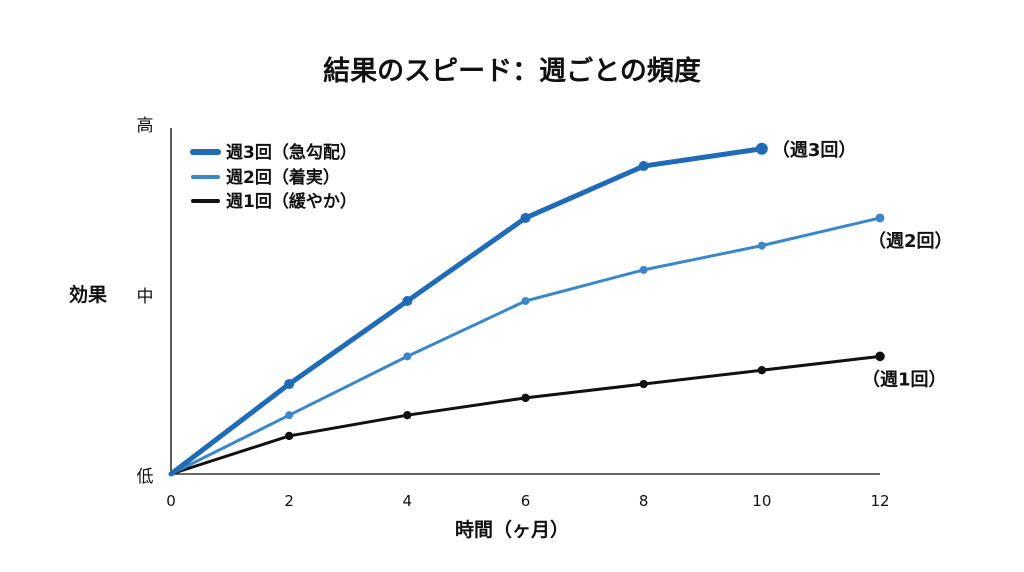 This screenshot has width=1024, height=572. What do you see at coordinates (879, 501) in the screenshot?
I see `x-tick-label: 12` at bounding box center [879, 501].